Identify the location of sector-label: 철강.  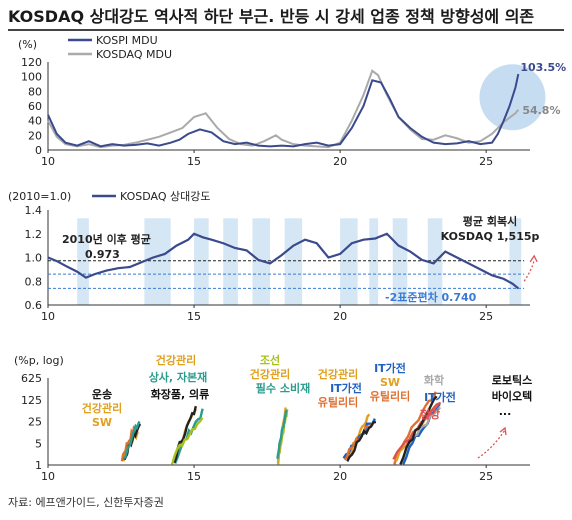
(430, 414).